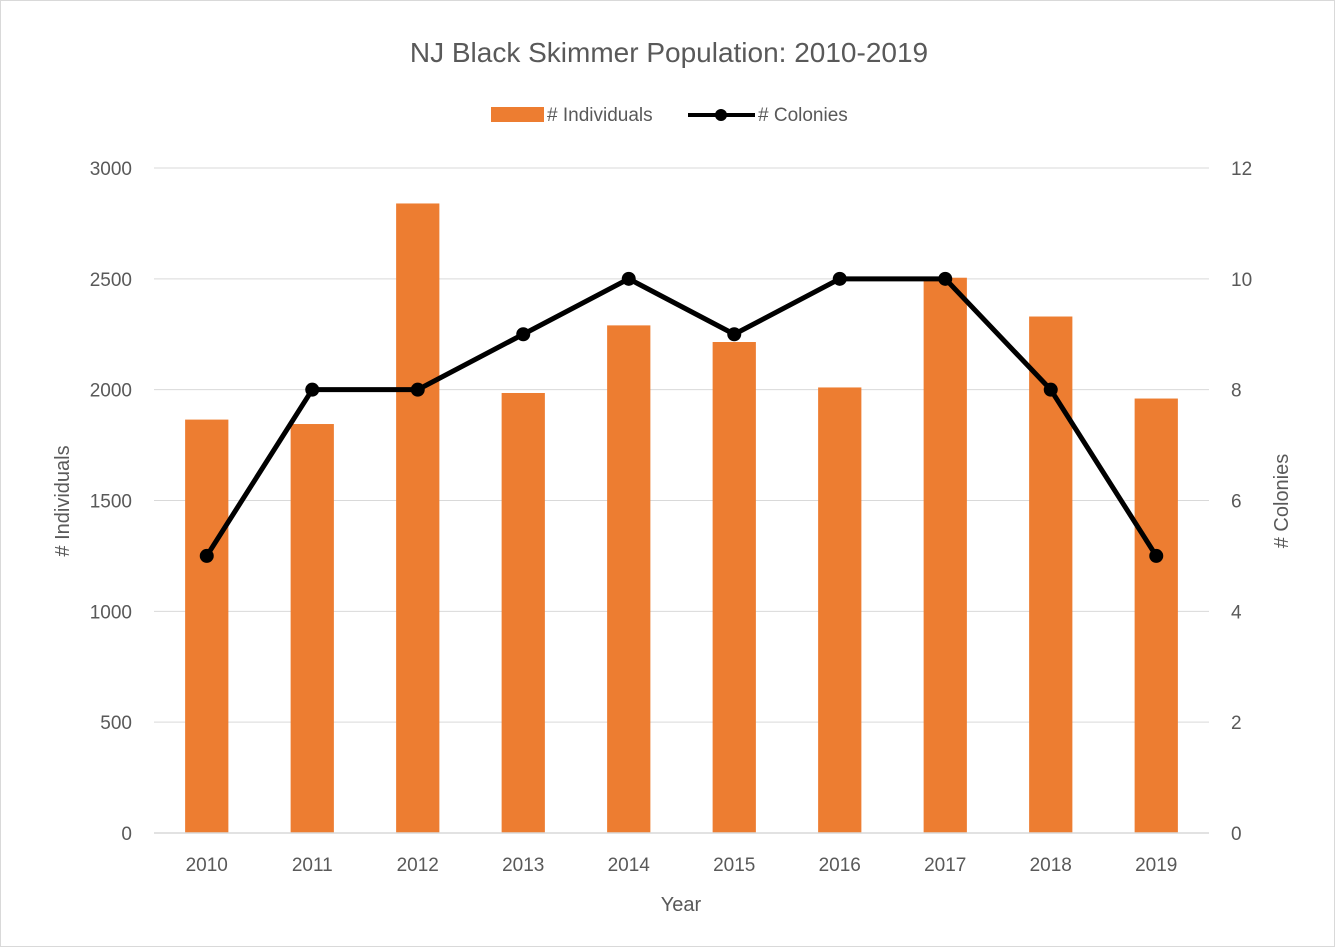 The image size is (1335, 948). Describe the element at coordinates (206, 555) in the screenshot. I see `colonies-point-2010` at that location.